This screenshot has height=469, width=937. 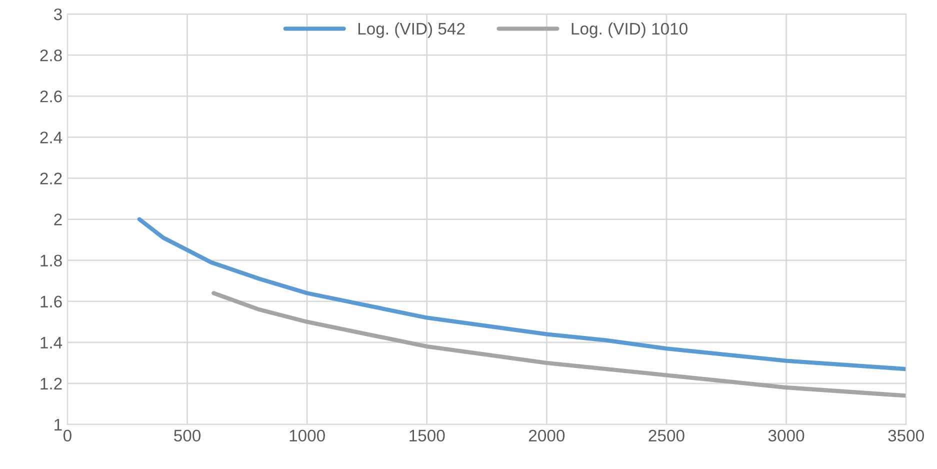 What do you see at coordinates (427, 436) in the screenshot?
I see `x-tick-label: 1500` at bounding box center [427, 436].